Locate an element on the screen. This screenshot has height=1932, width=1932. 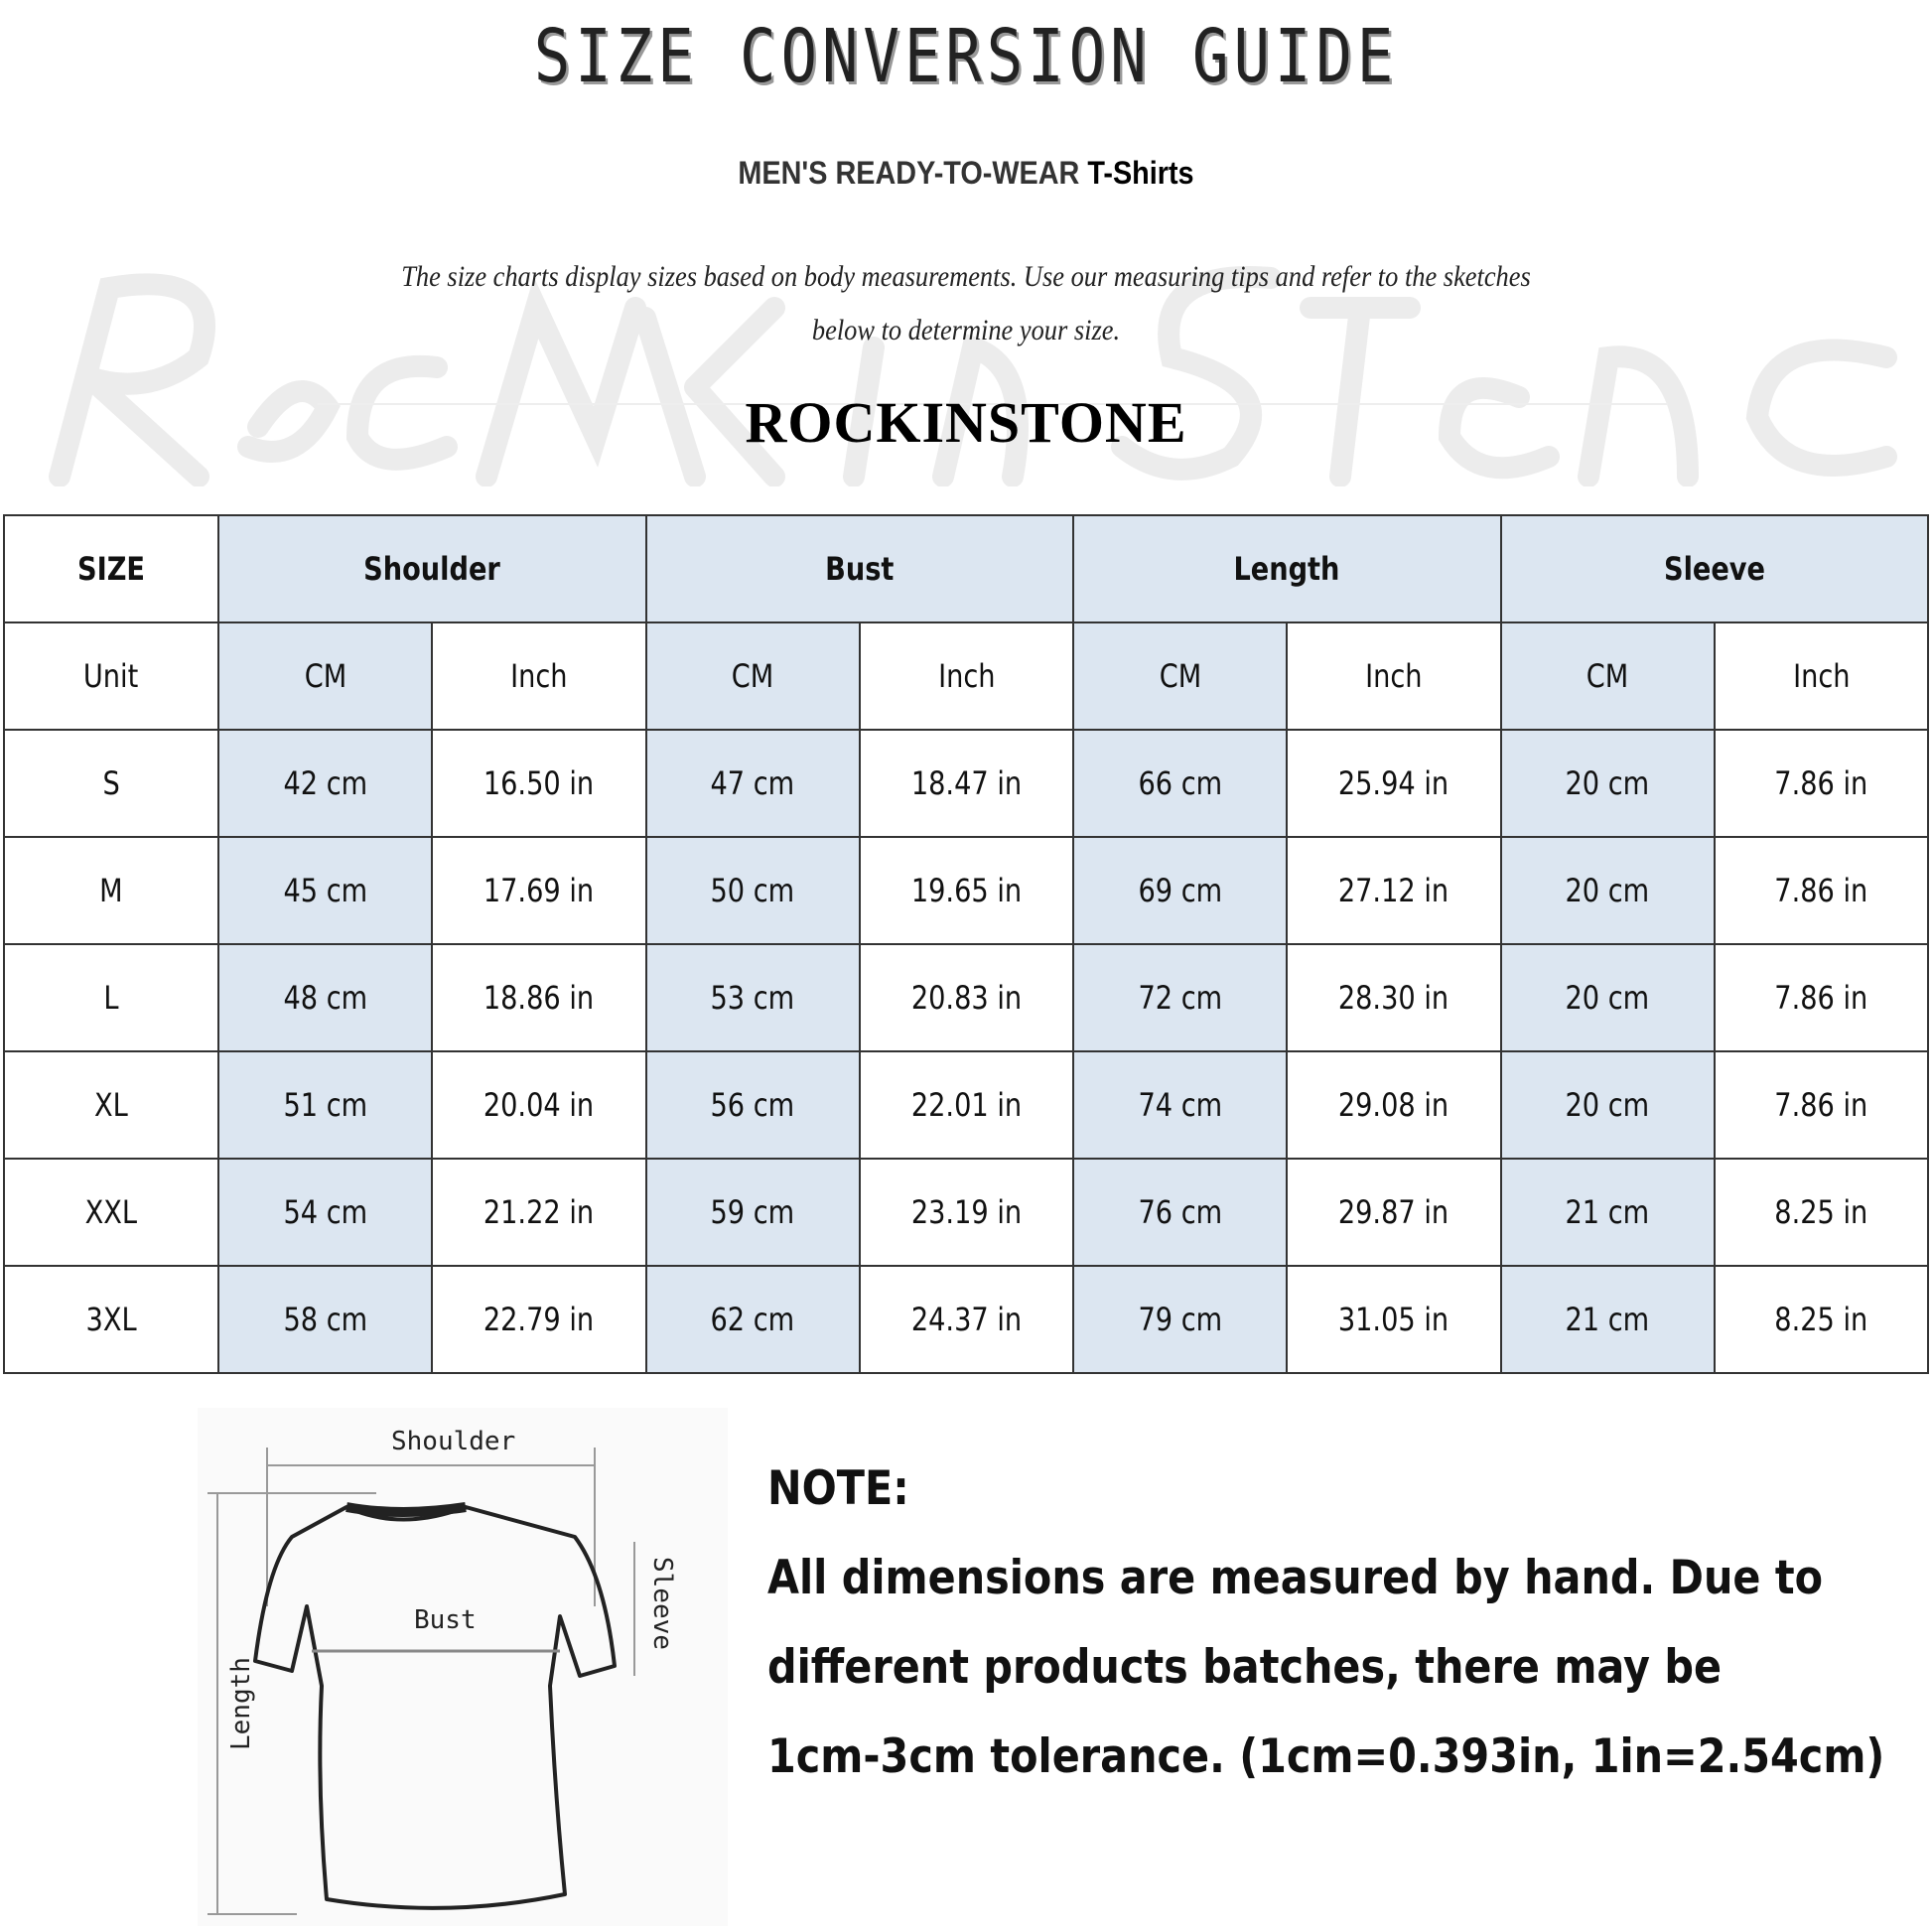
cell-text: SIZE is located at coordinates (110, 569).